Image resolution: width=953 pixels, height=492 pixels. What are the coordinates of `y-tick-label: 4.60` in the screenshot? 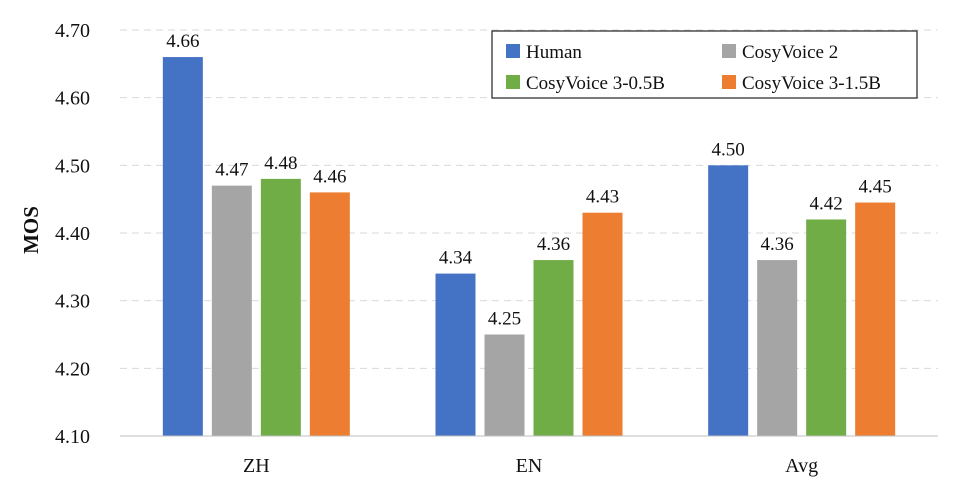 It's located at (72, 99).